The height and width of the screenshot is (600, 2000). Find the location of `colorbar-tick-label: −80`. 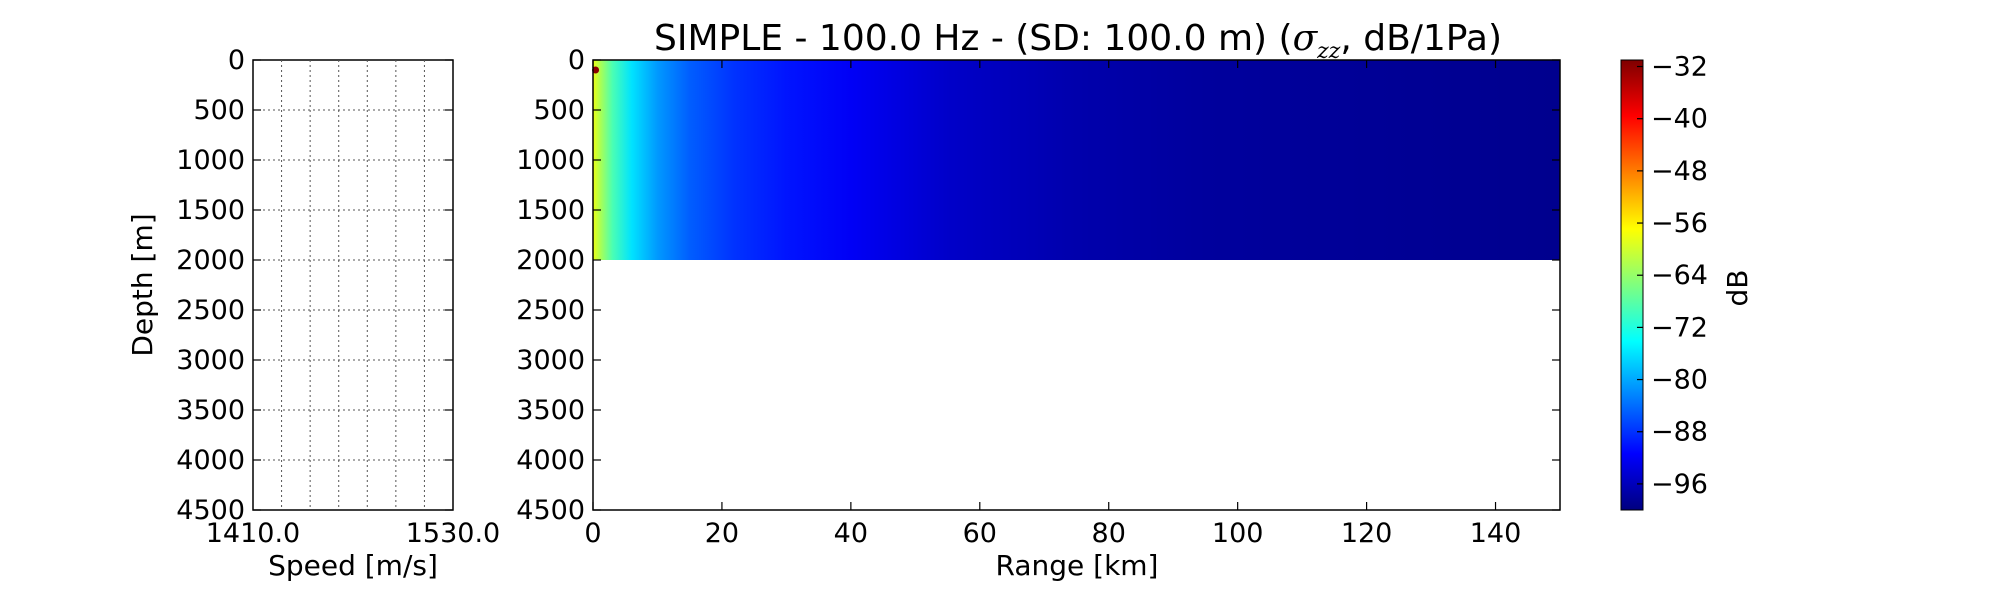

colorbar-tick-label: −80 is located at coordinates (1679, 380).